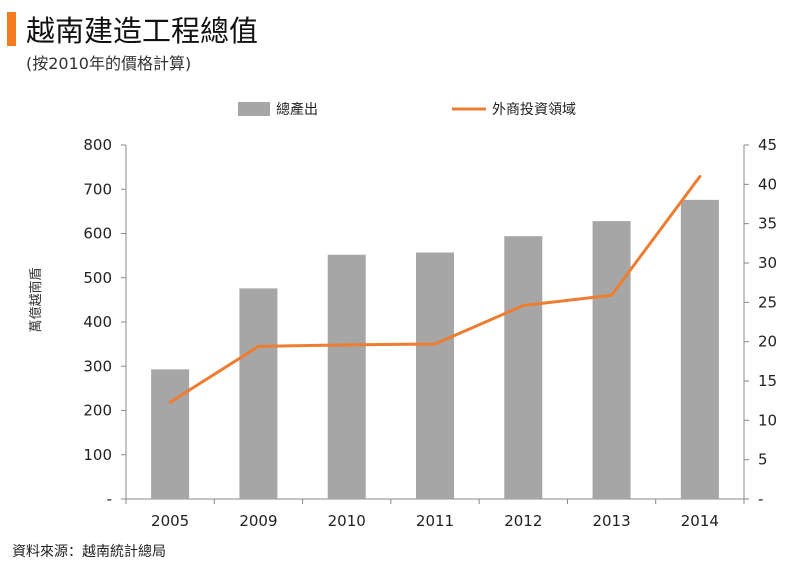 The image size is (800, 565). What do you see at coordinates (767, 145) in the screenshot?
I see `right-tick-label: 45` at bounding box center [767, 145].